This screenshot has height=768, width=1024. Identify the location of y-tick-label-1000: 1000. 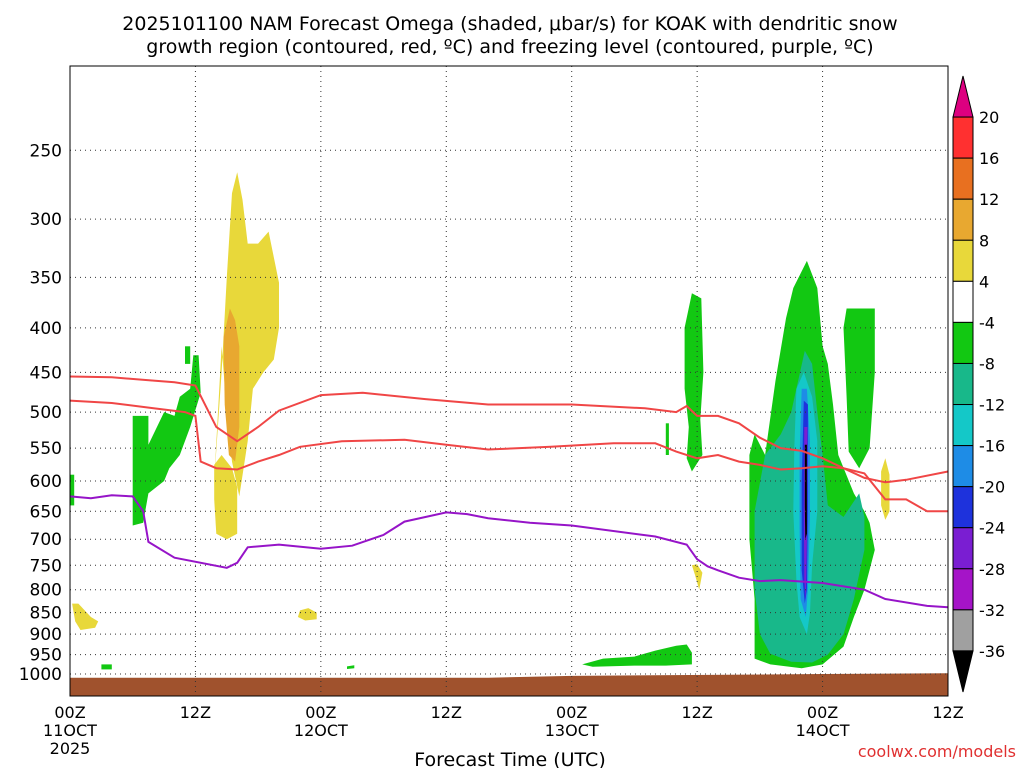
(40, 675).